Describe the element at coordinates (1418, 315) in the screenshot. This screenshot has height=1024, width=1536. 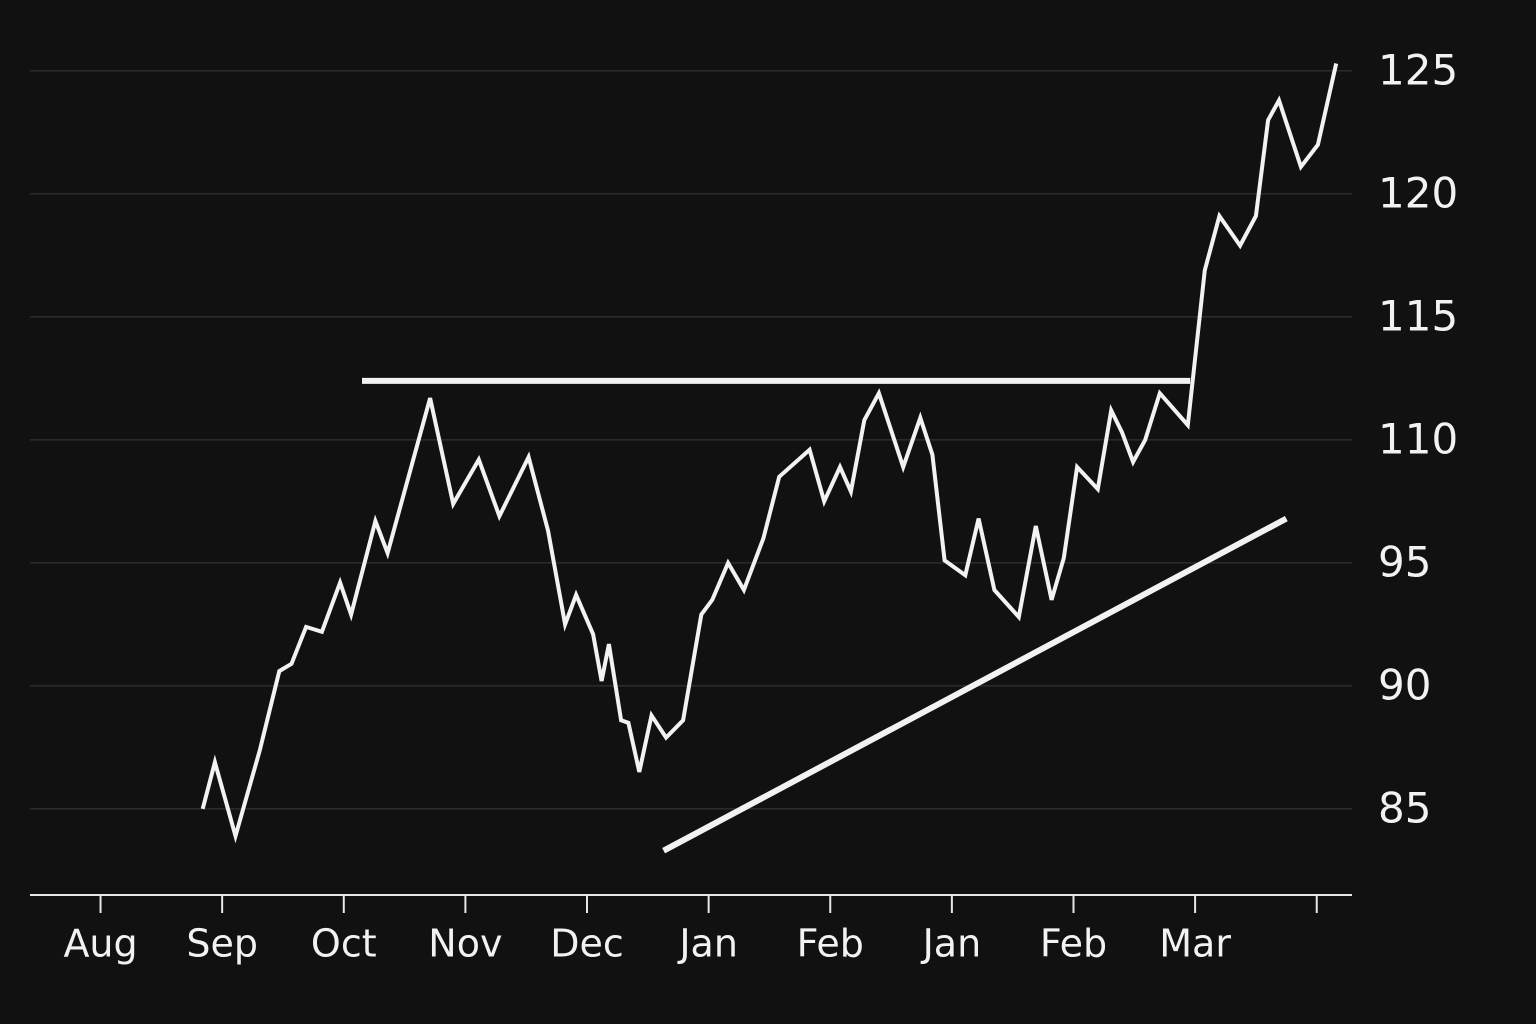
I see `y-tick-label: 115` at that location.